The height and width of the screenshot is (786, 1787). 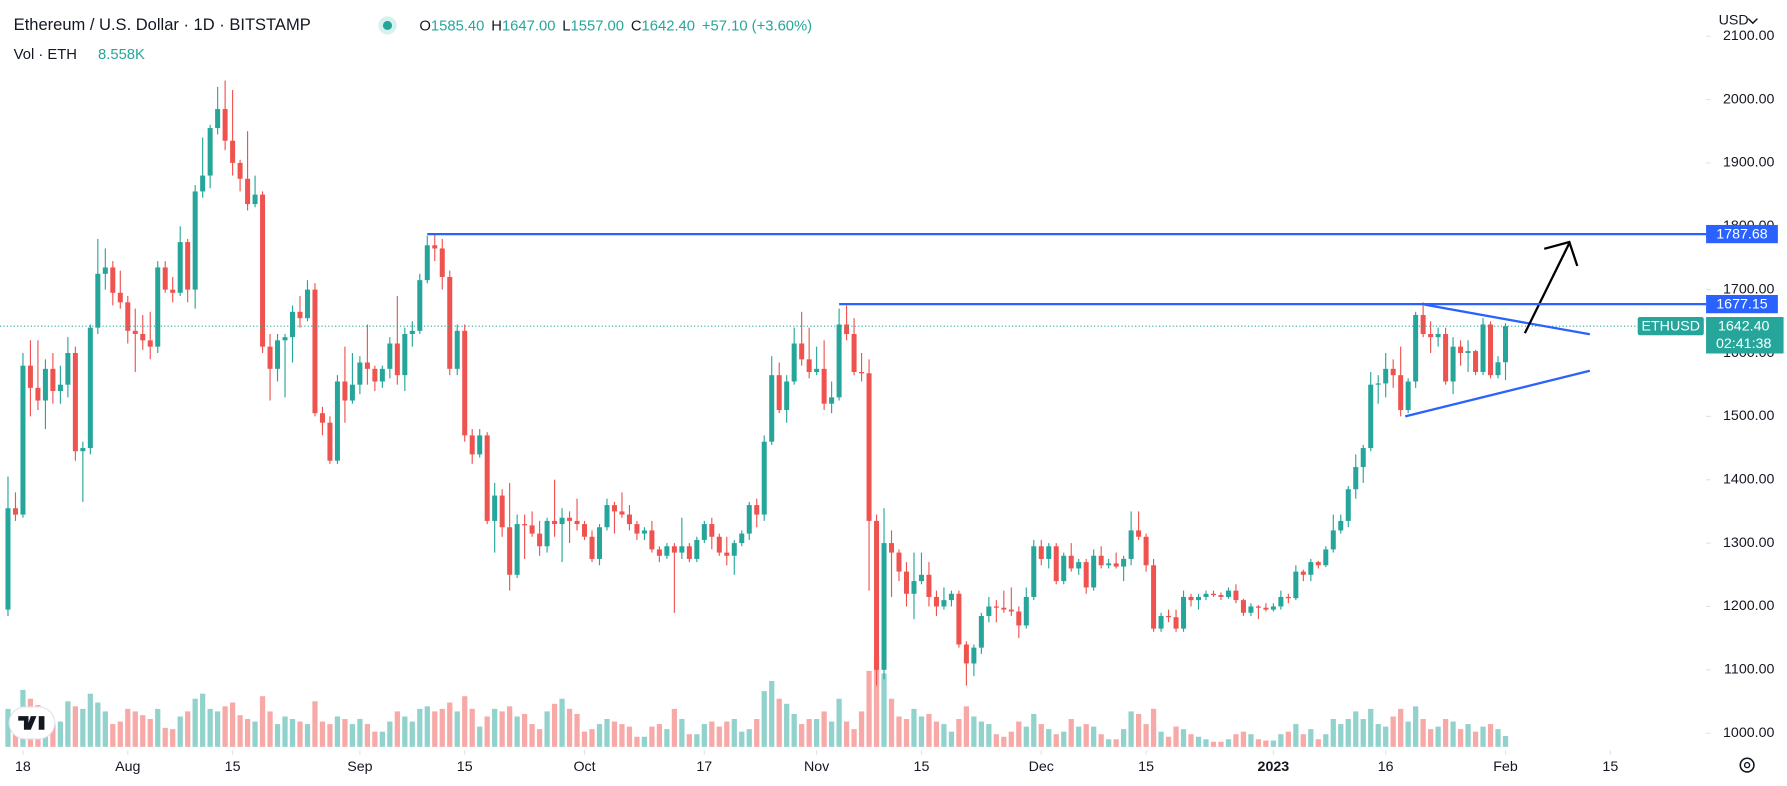 What do you see at coordinates (1749, 543) in the screenshot?
I see `y-tick-label: 1300.00` at bounding box center [1749, 543].